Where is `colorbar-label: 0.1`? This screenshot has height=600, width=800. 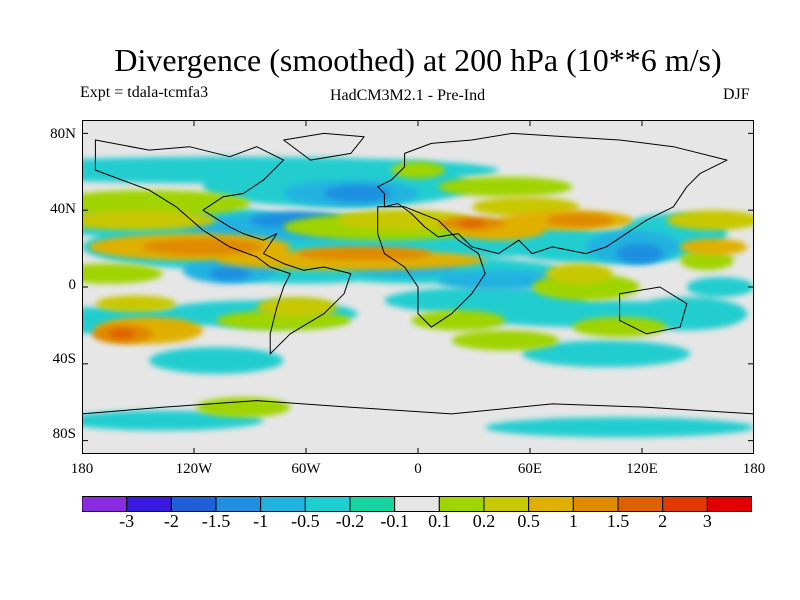 colorbar-label: 0.1 is located at coordinates (439, 521).